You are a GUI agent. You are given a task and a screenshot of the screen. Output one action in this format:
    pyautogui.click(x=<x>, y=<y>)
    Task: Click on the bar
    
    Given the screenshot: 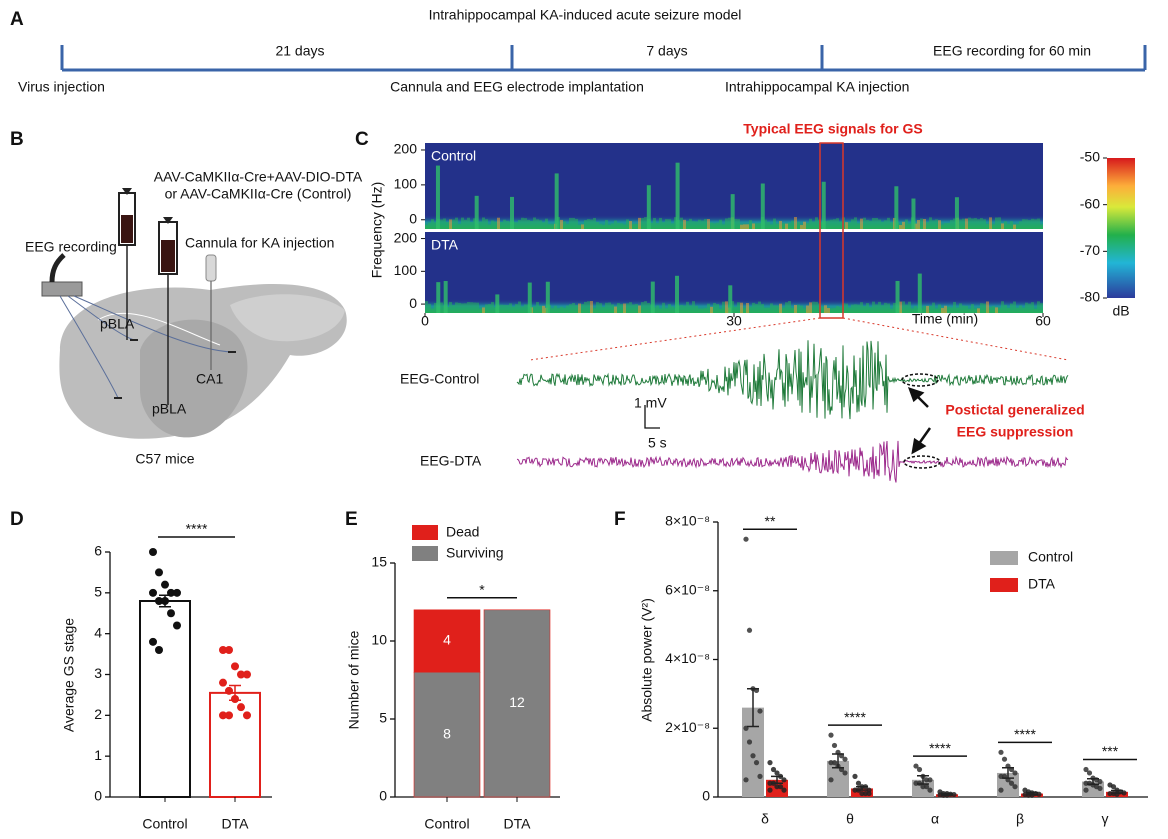 What is the action you would take?
    pyautogui.click(x=165, y=699)
    